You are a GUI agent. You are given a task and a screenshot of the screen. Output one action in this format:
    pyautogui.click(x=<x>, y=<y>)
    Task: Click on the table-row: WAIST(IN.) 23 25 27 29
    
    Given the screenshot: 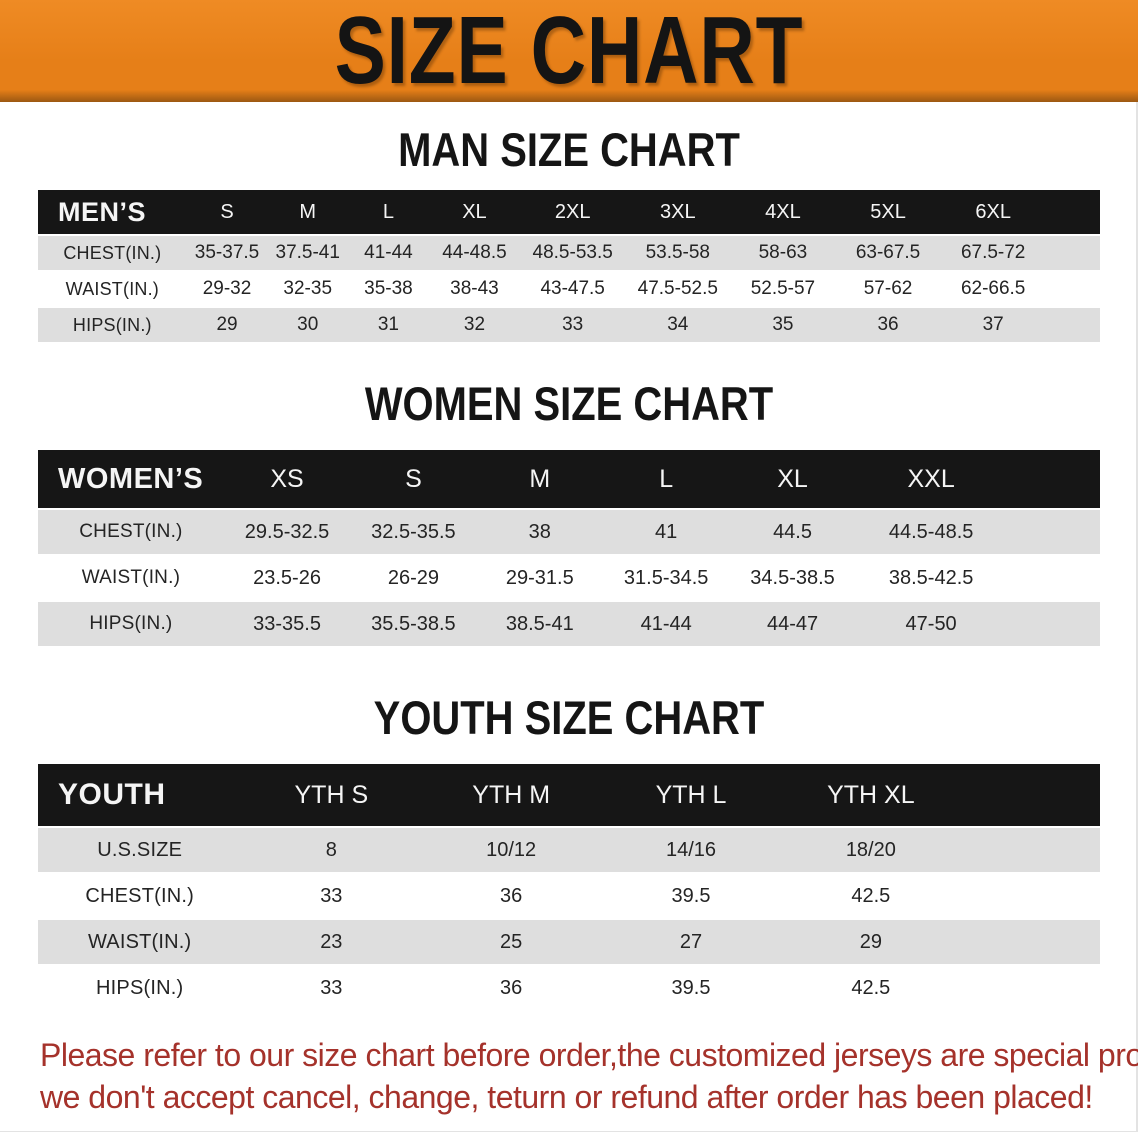 What is the action you would take?
    pyautogui.click(x=569, y=942)
    